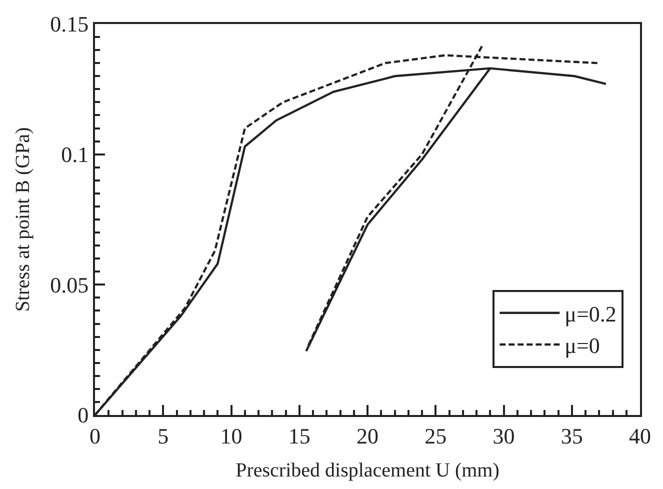 The image size is (663, 489). What do you see at coordinates (69, 24) in the screenshot?
I see `y-tick-label: 0.15` at bounding box center [69, 24].